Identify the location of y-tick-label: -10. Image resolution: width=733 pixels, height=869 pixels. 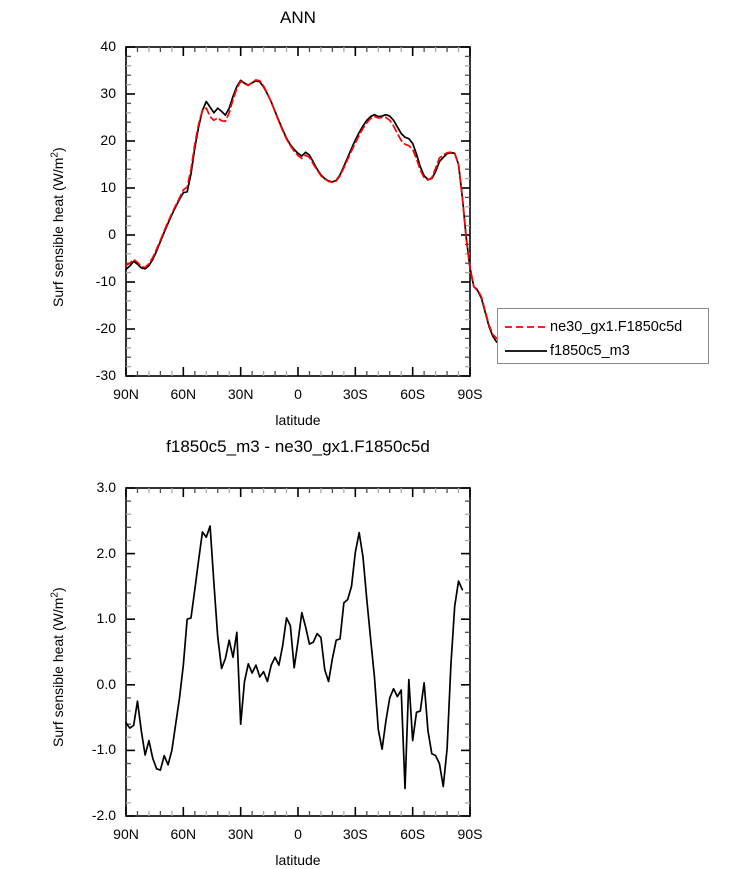
(105, 281).